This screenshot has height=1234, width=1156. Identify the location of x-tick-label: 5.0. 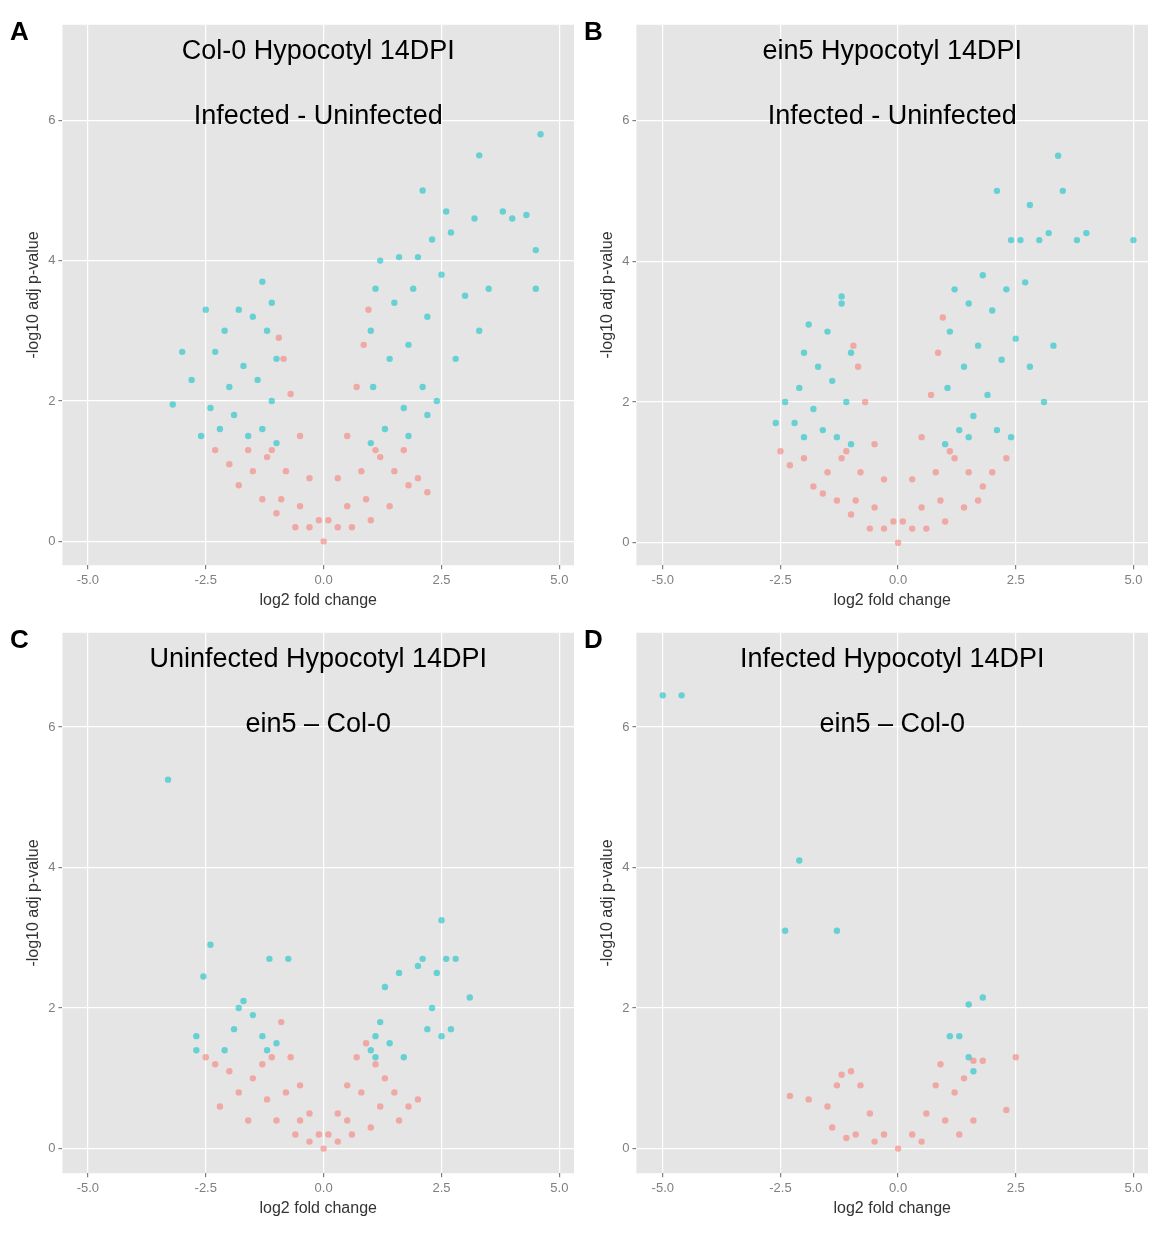
(559, 579).